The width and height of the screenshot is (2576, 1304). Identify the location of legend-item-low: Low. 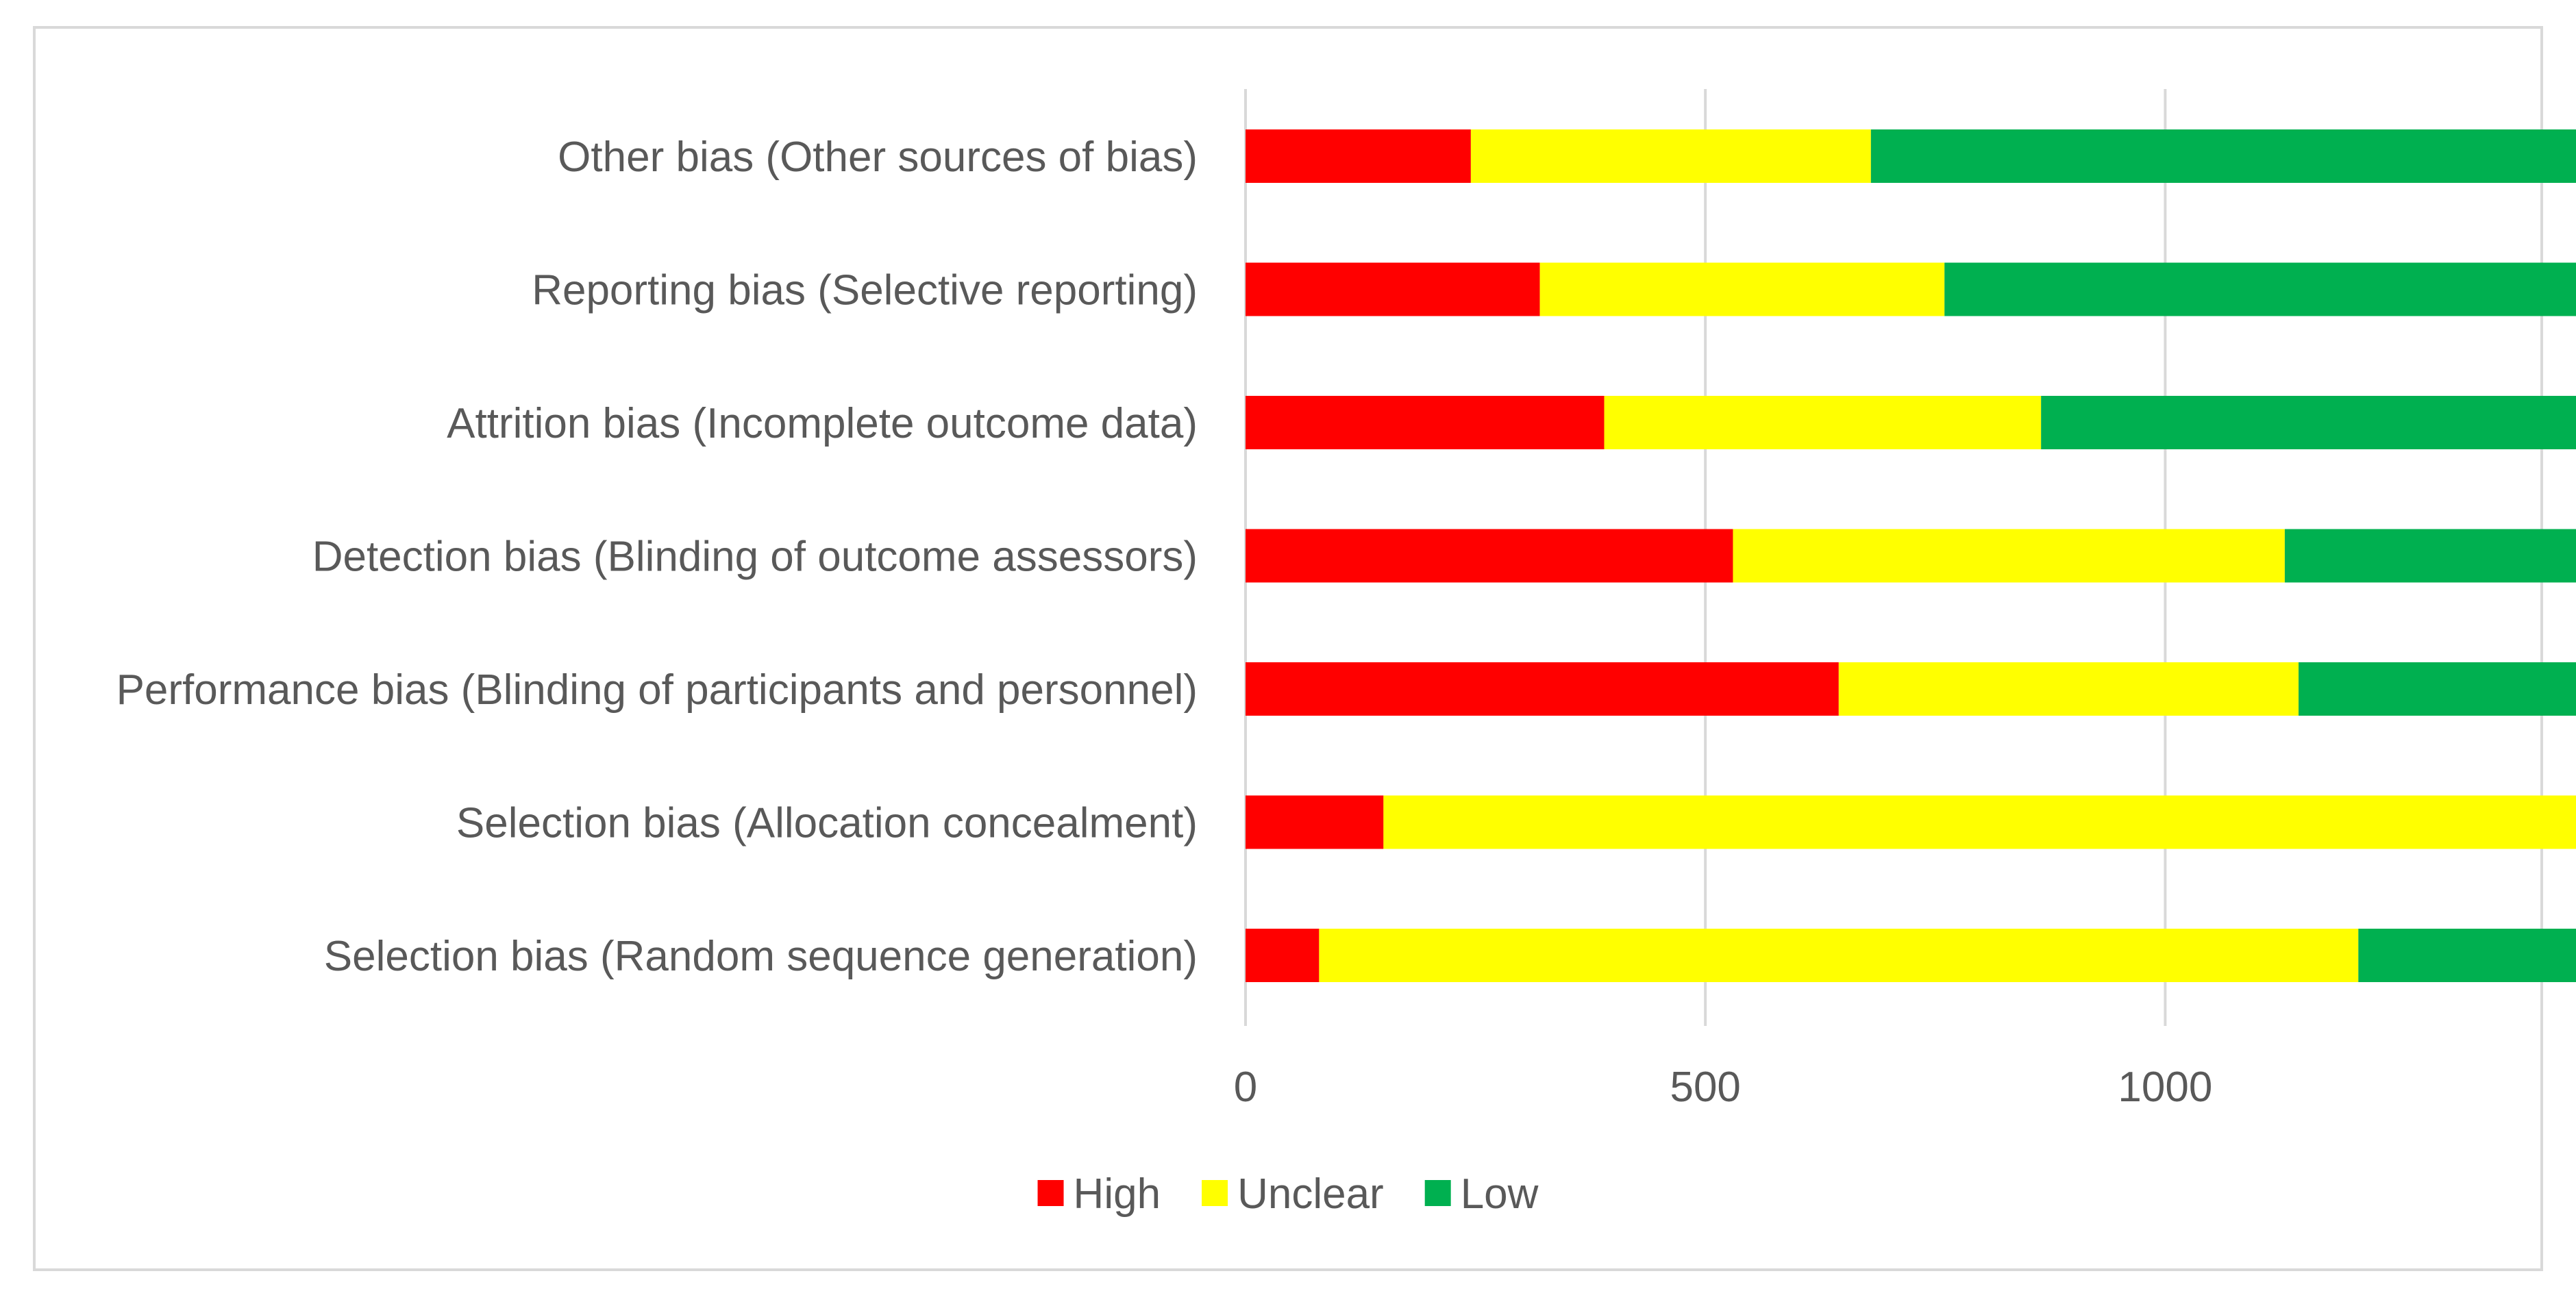
(1481, 1194).